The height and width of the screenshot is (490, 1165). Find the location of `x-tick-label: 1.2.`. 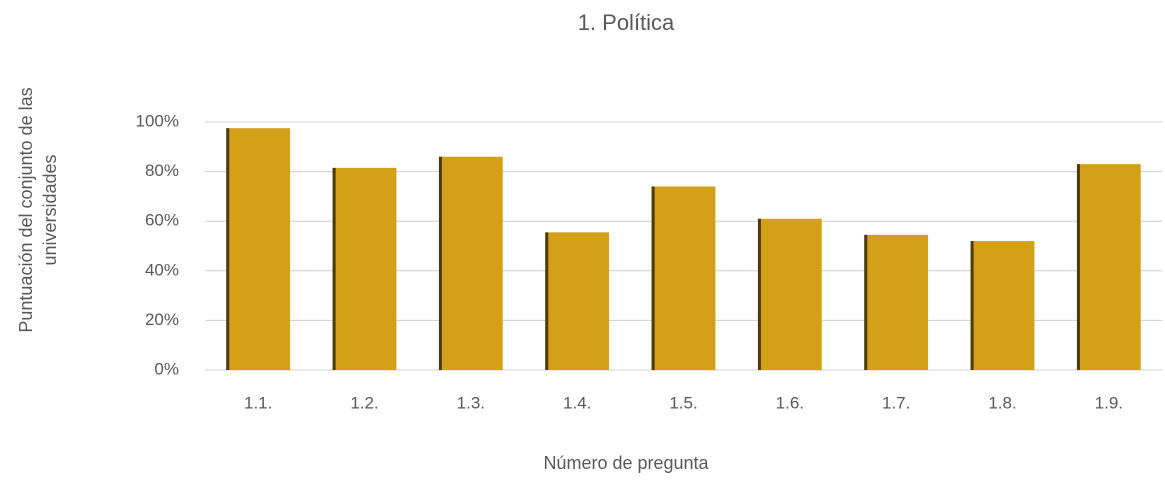

x-tick-label: 1.2. is located at coordinates (364, 402).